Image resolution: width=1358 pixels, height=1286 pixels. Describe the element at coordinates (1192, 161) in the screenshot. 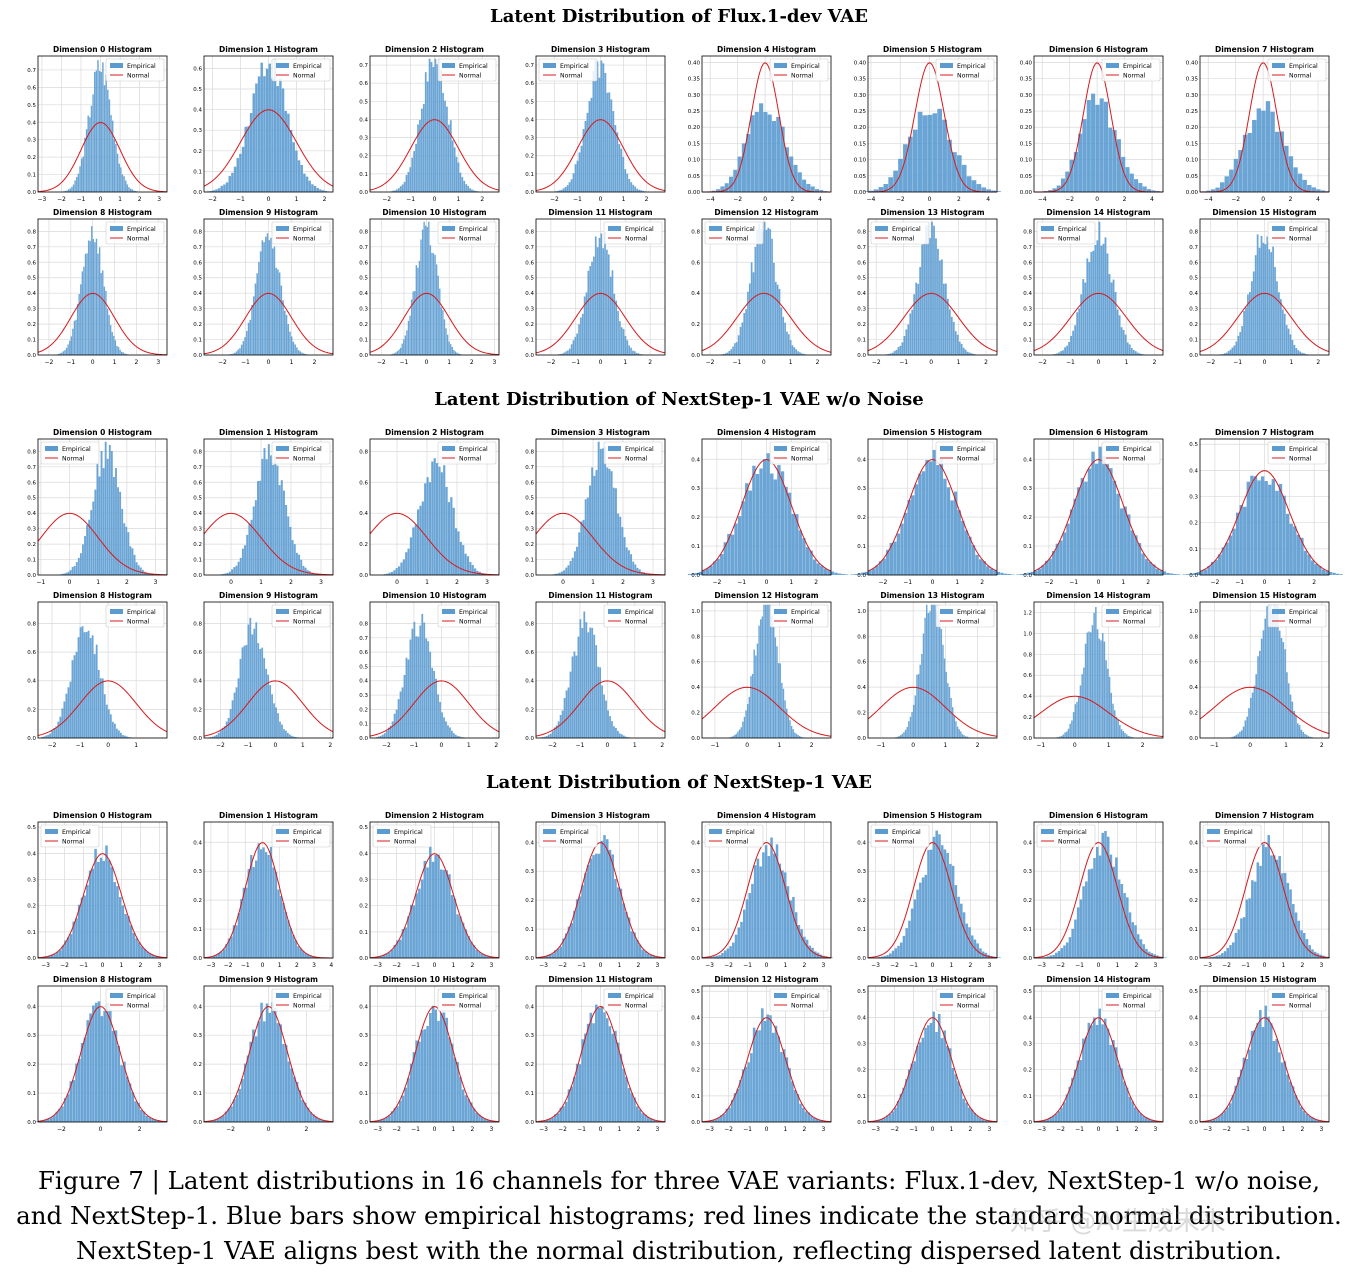

I see `y-tick-label: 0.10` at that location.